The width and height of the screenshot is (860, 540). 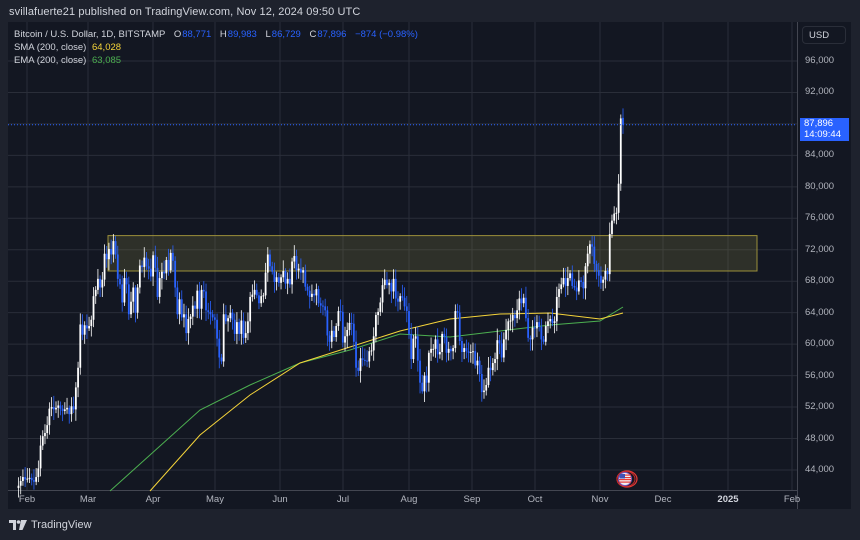 What do you see at coordinates (822, 134) in the screenshot?
I see `bar-countdown: 14:09:44` at bounding box center [822, 134].